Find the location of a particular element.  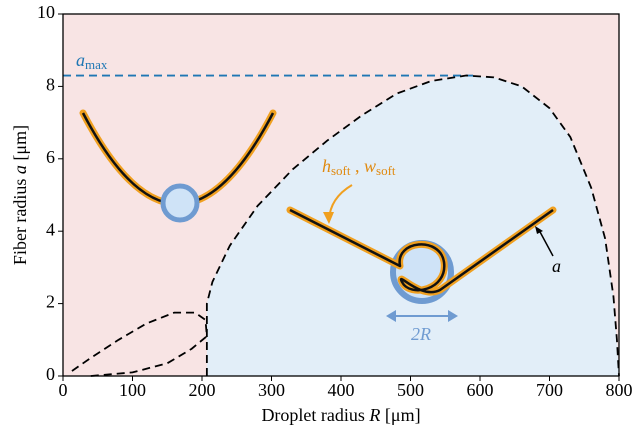

y-tick-label: 8 is located at coordinates (50, 85).